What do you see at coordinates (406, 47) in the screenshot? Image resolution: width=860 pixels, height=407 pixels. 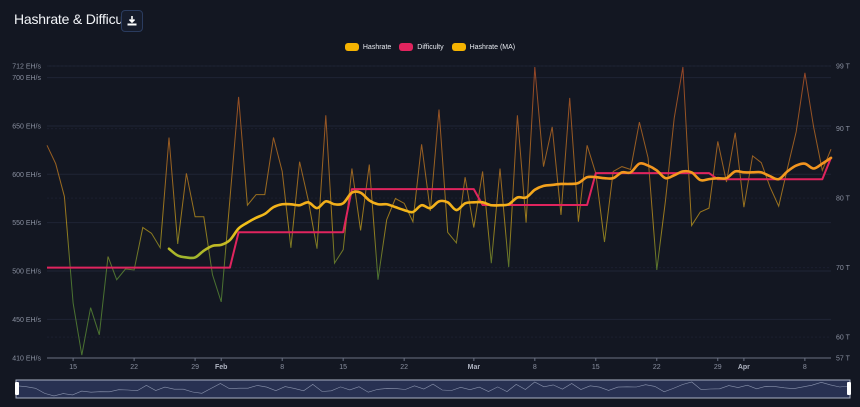 I see `legend-swatch-difficulty` at bounding box center [406, 47].